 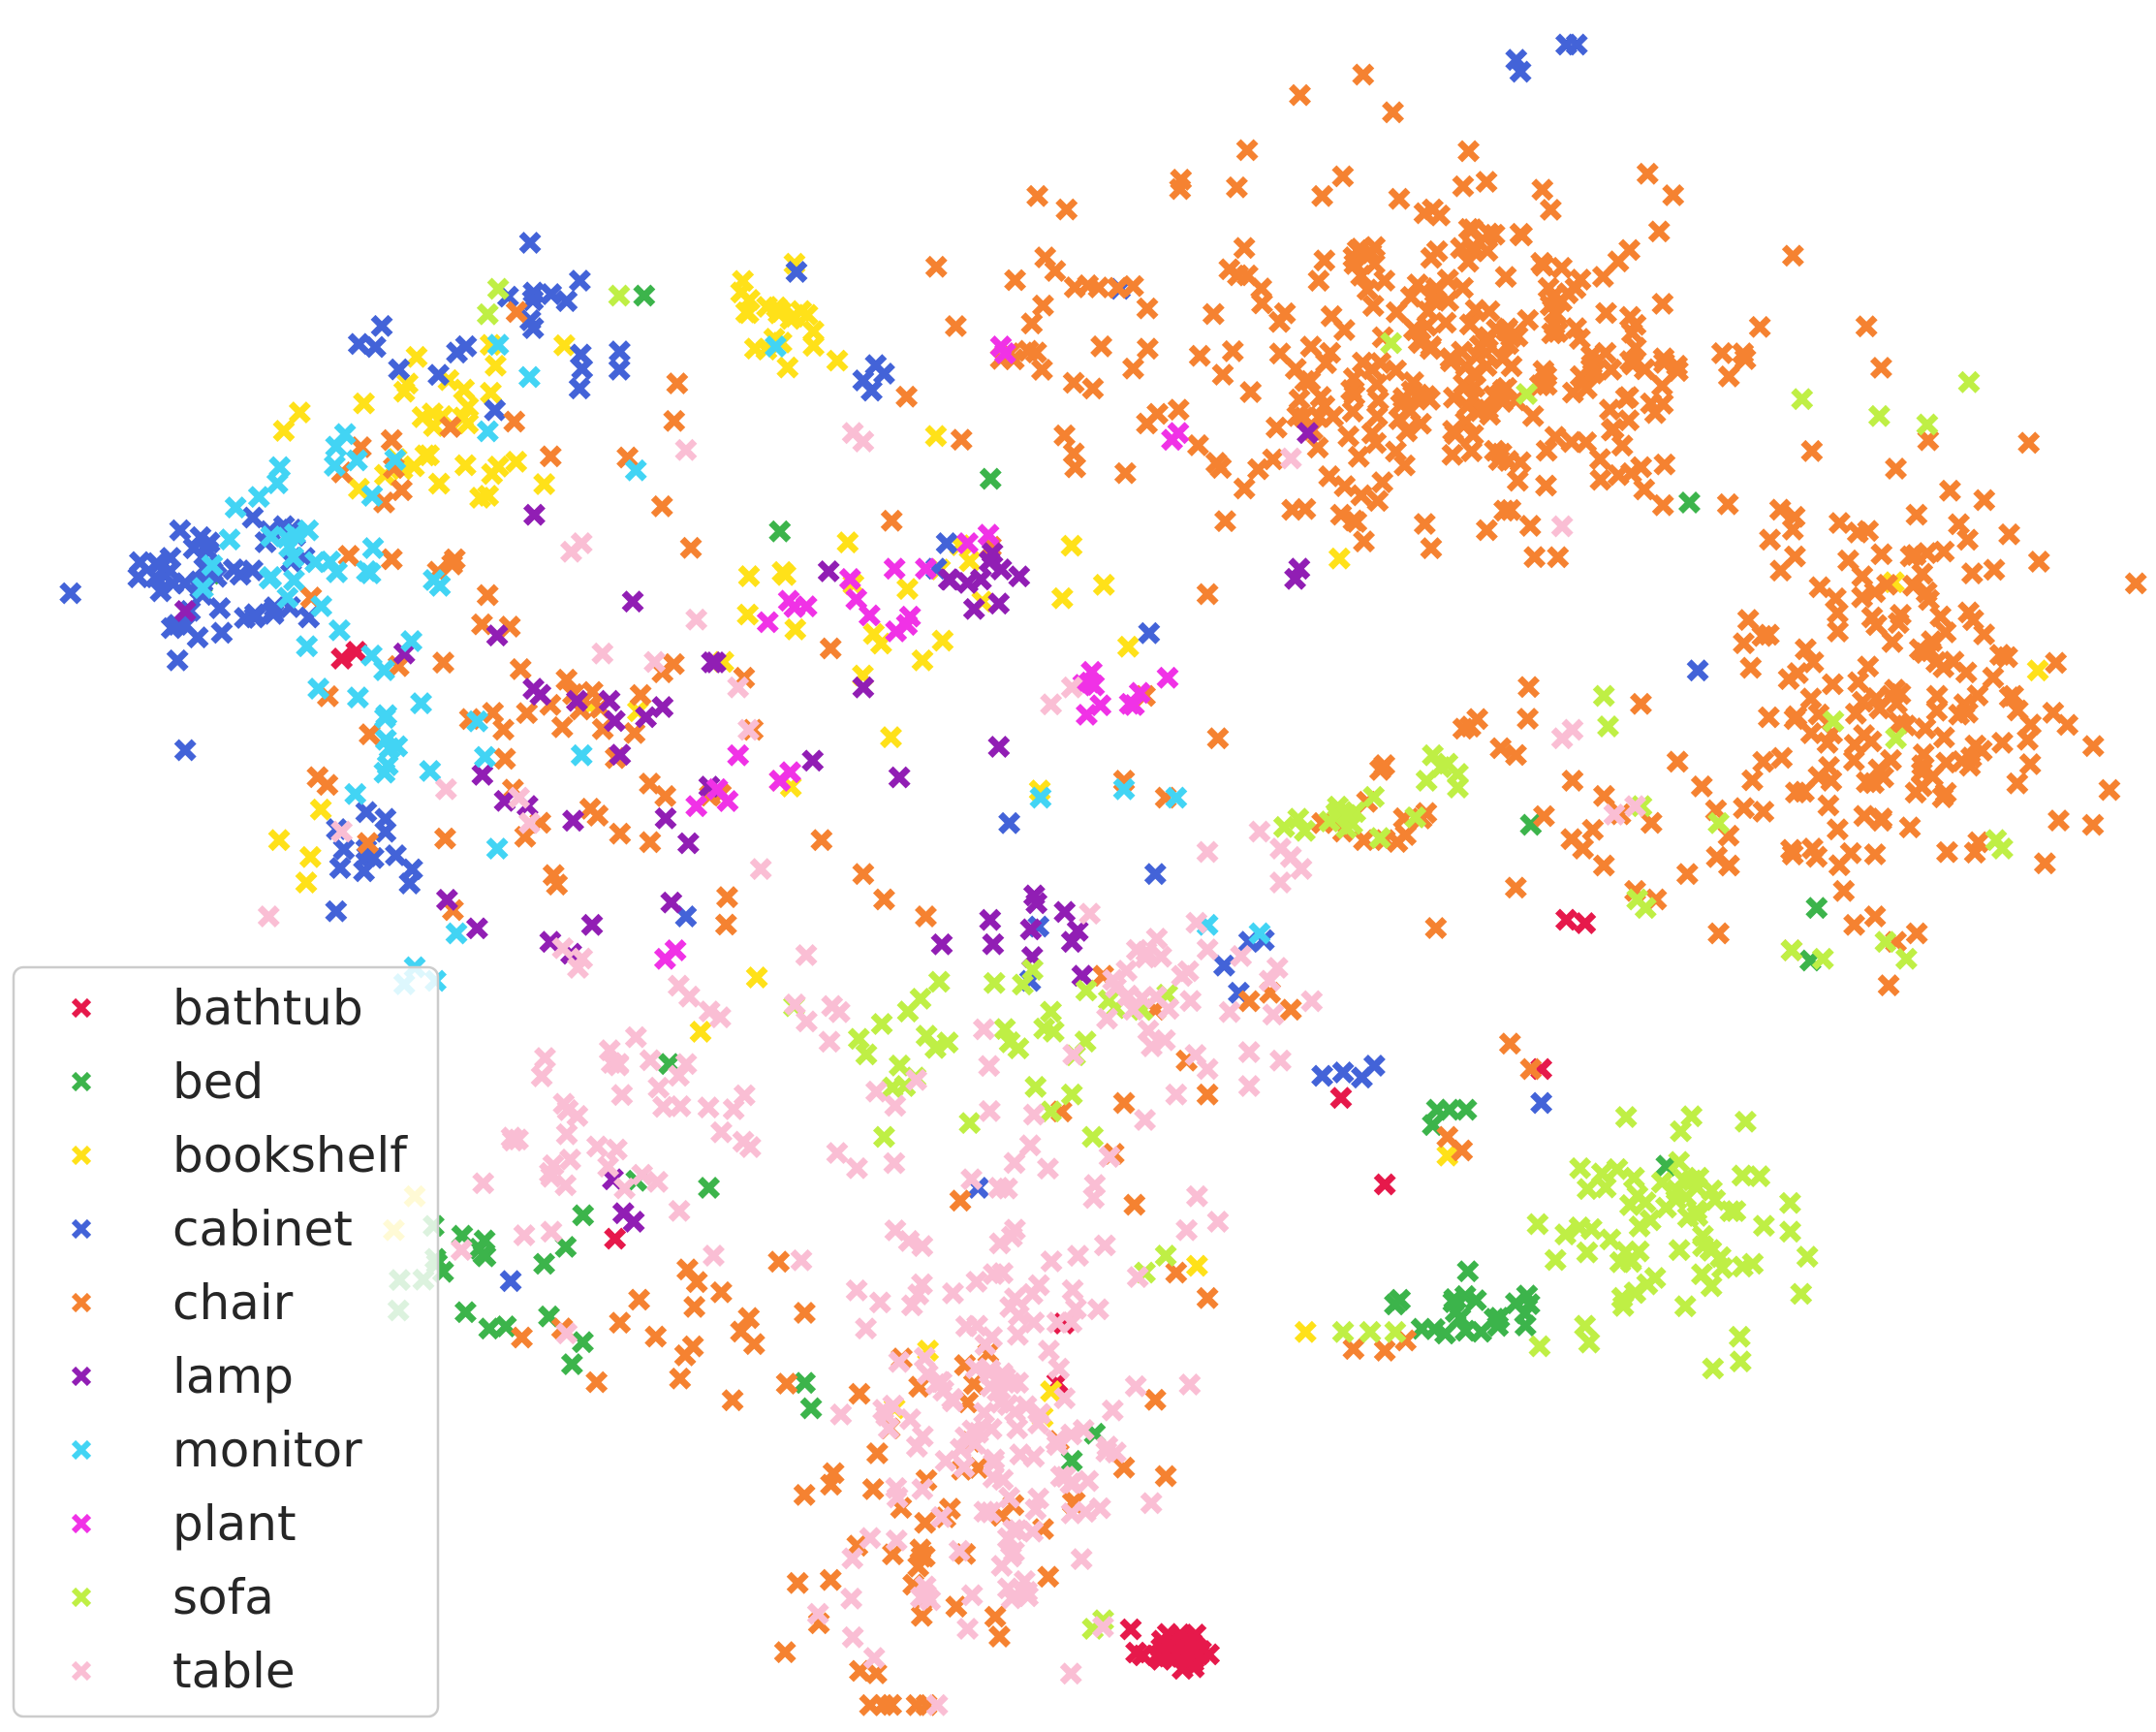 What do you see at coordinates (234, 1524) in the screenshot?
I see `legend-label-plant: plant` at bounding box center [234, 1524].